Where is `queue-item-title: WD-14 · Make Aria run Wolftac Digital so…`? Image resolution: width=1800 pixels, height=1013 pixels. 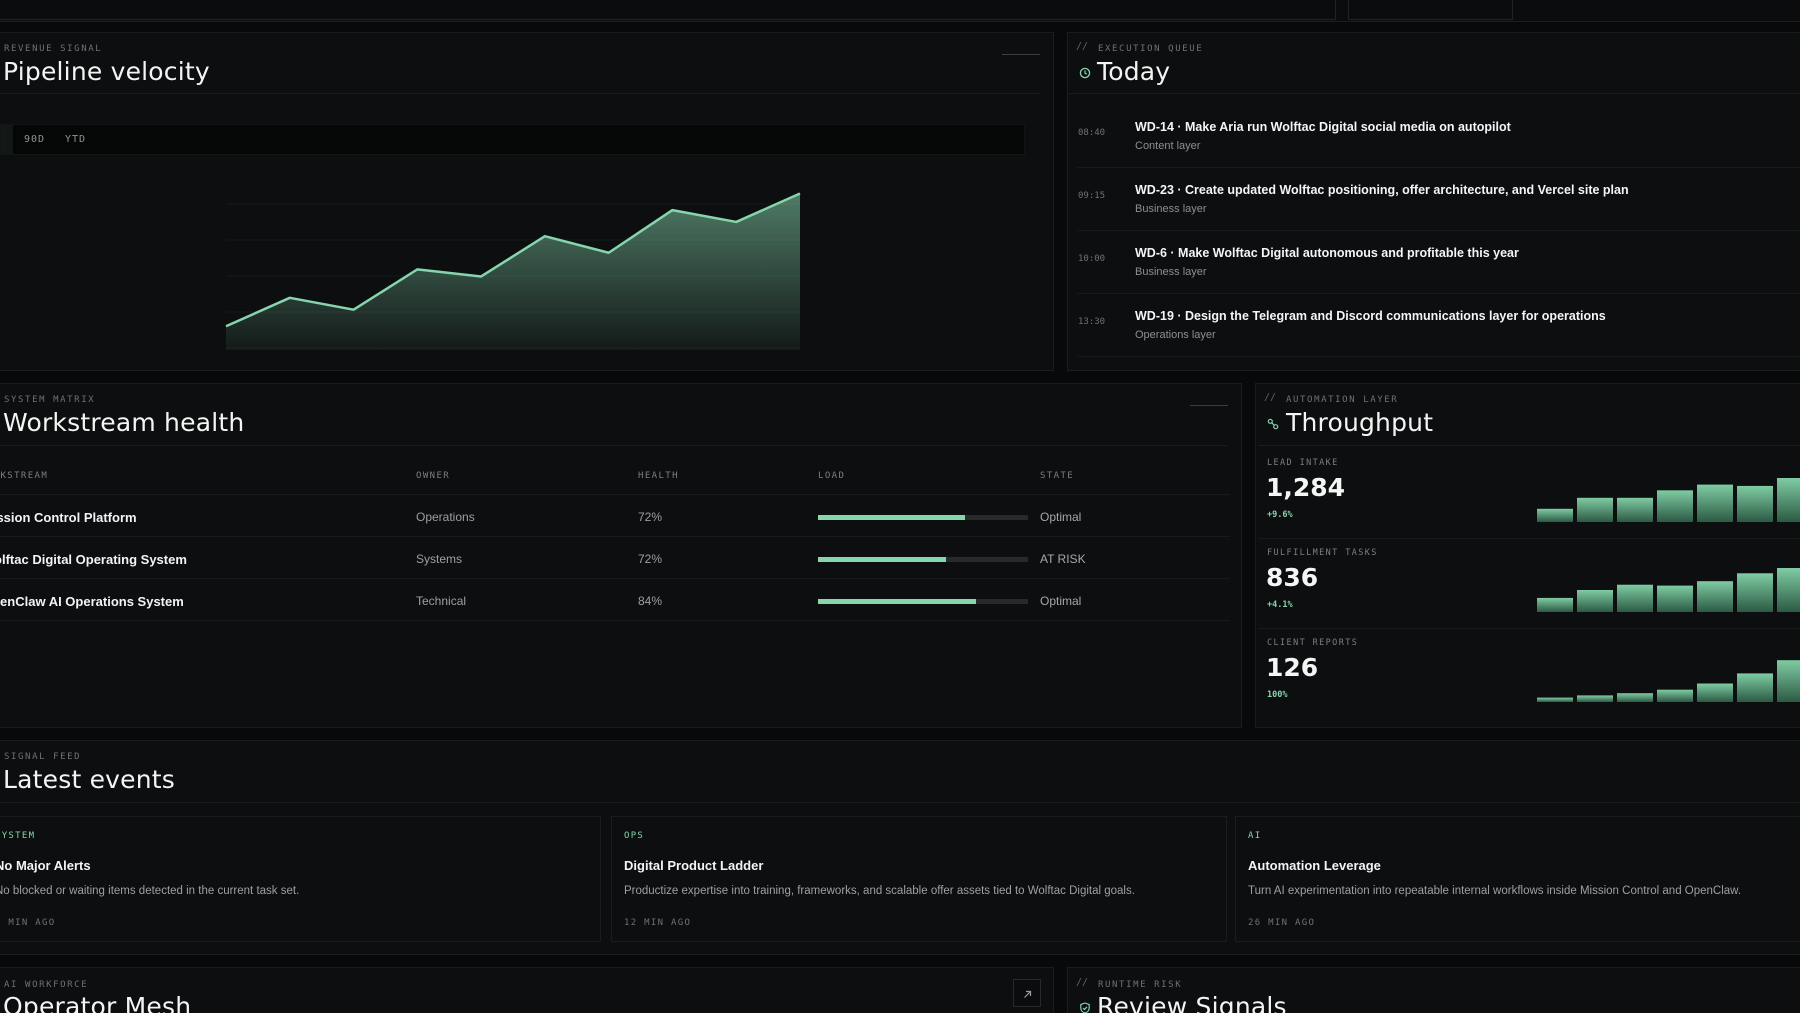 queue-item-title: WD-14 · Make Aria run Wolftac Digital so… is located at coordinates (1323, 127).